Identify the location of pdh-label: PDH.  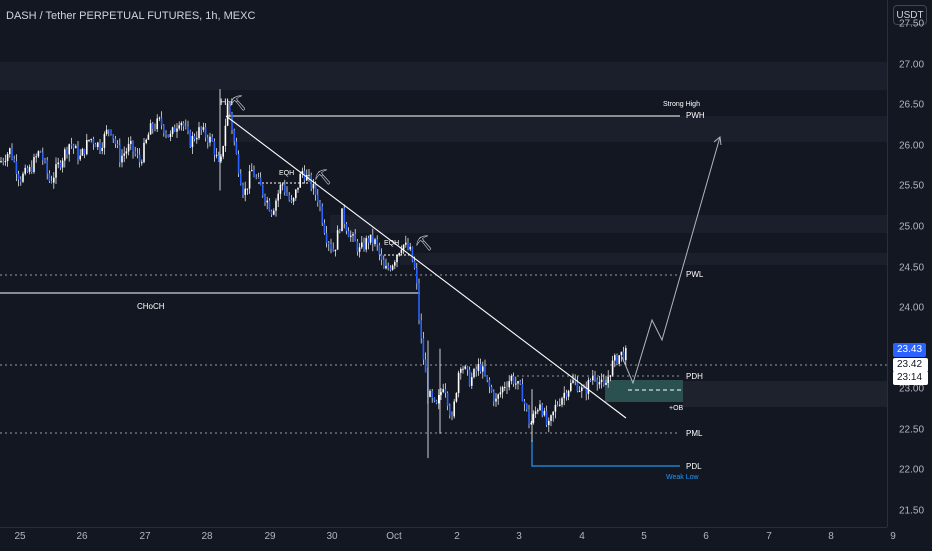
(694, 376).